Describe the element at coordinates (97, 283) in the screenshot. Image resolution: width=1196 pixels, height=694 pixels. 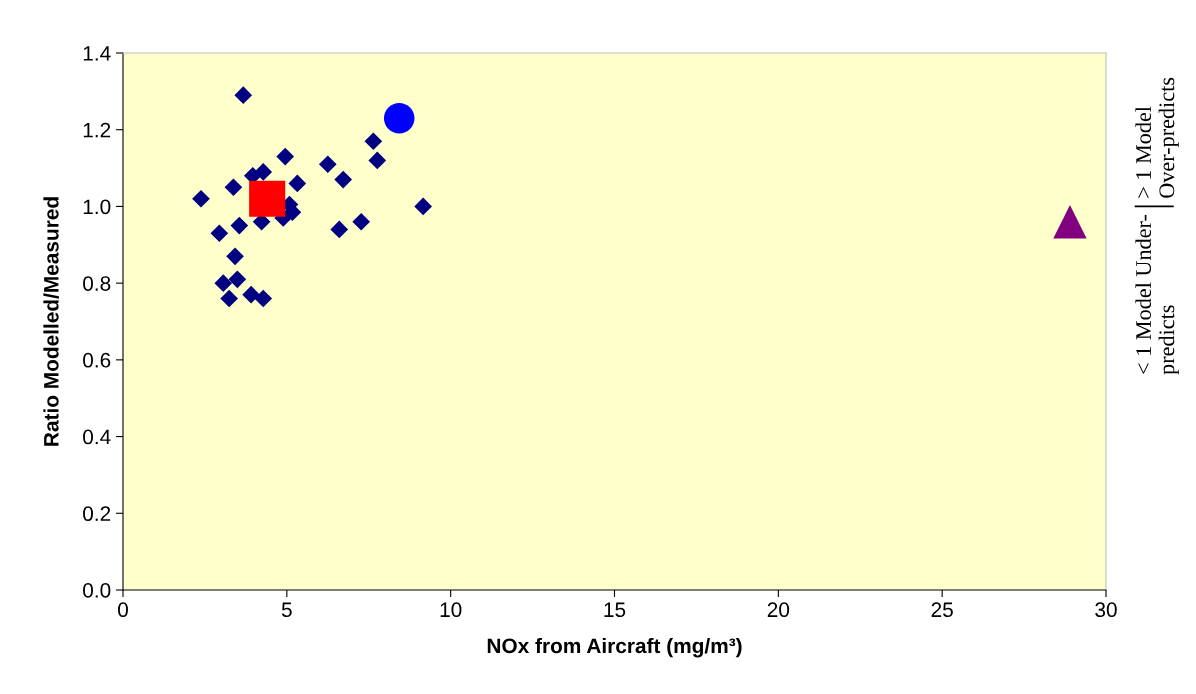
I see `y-tick-label: 0.8` at that location.